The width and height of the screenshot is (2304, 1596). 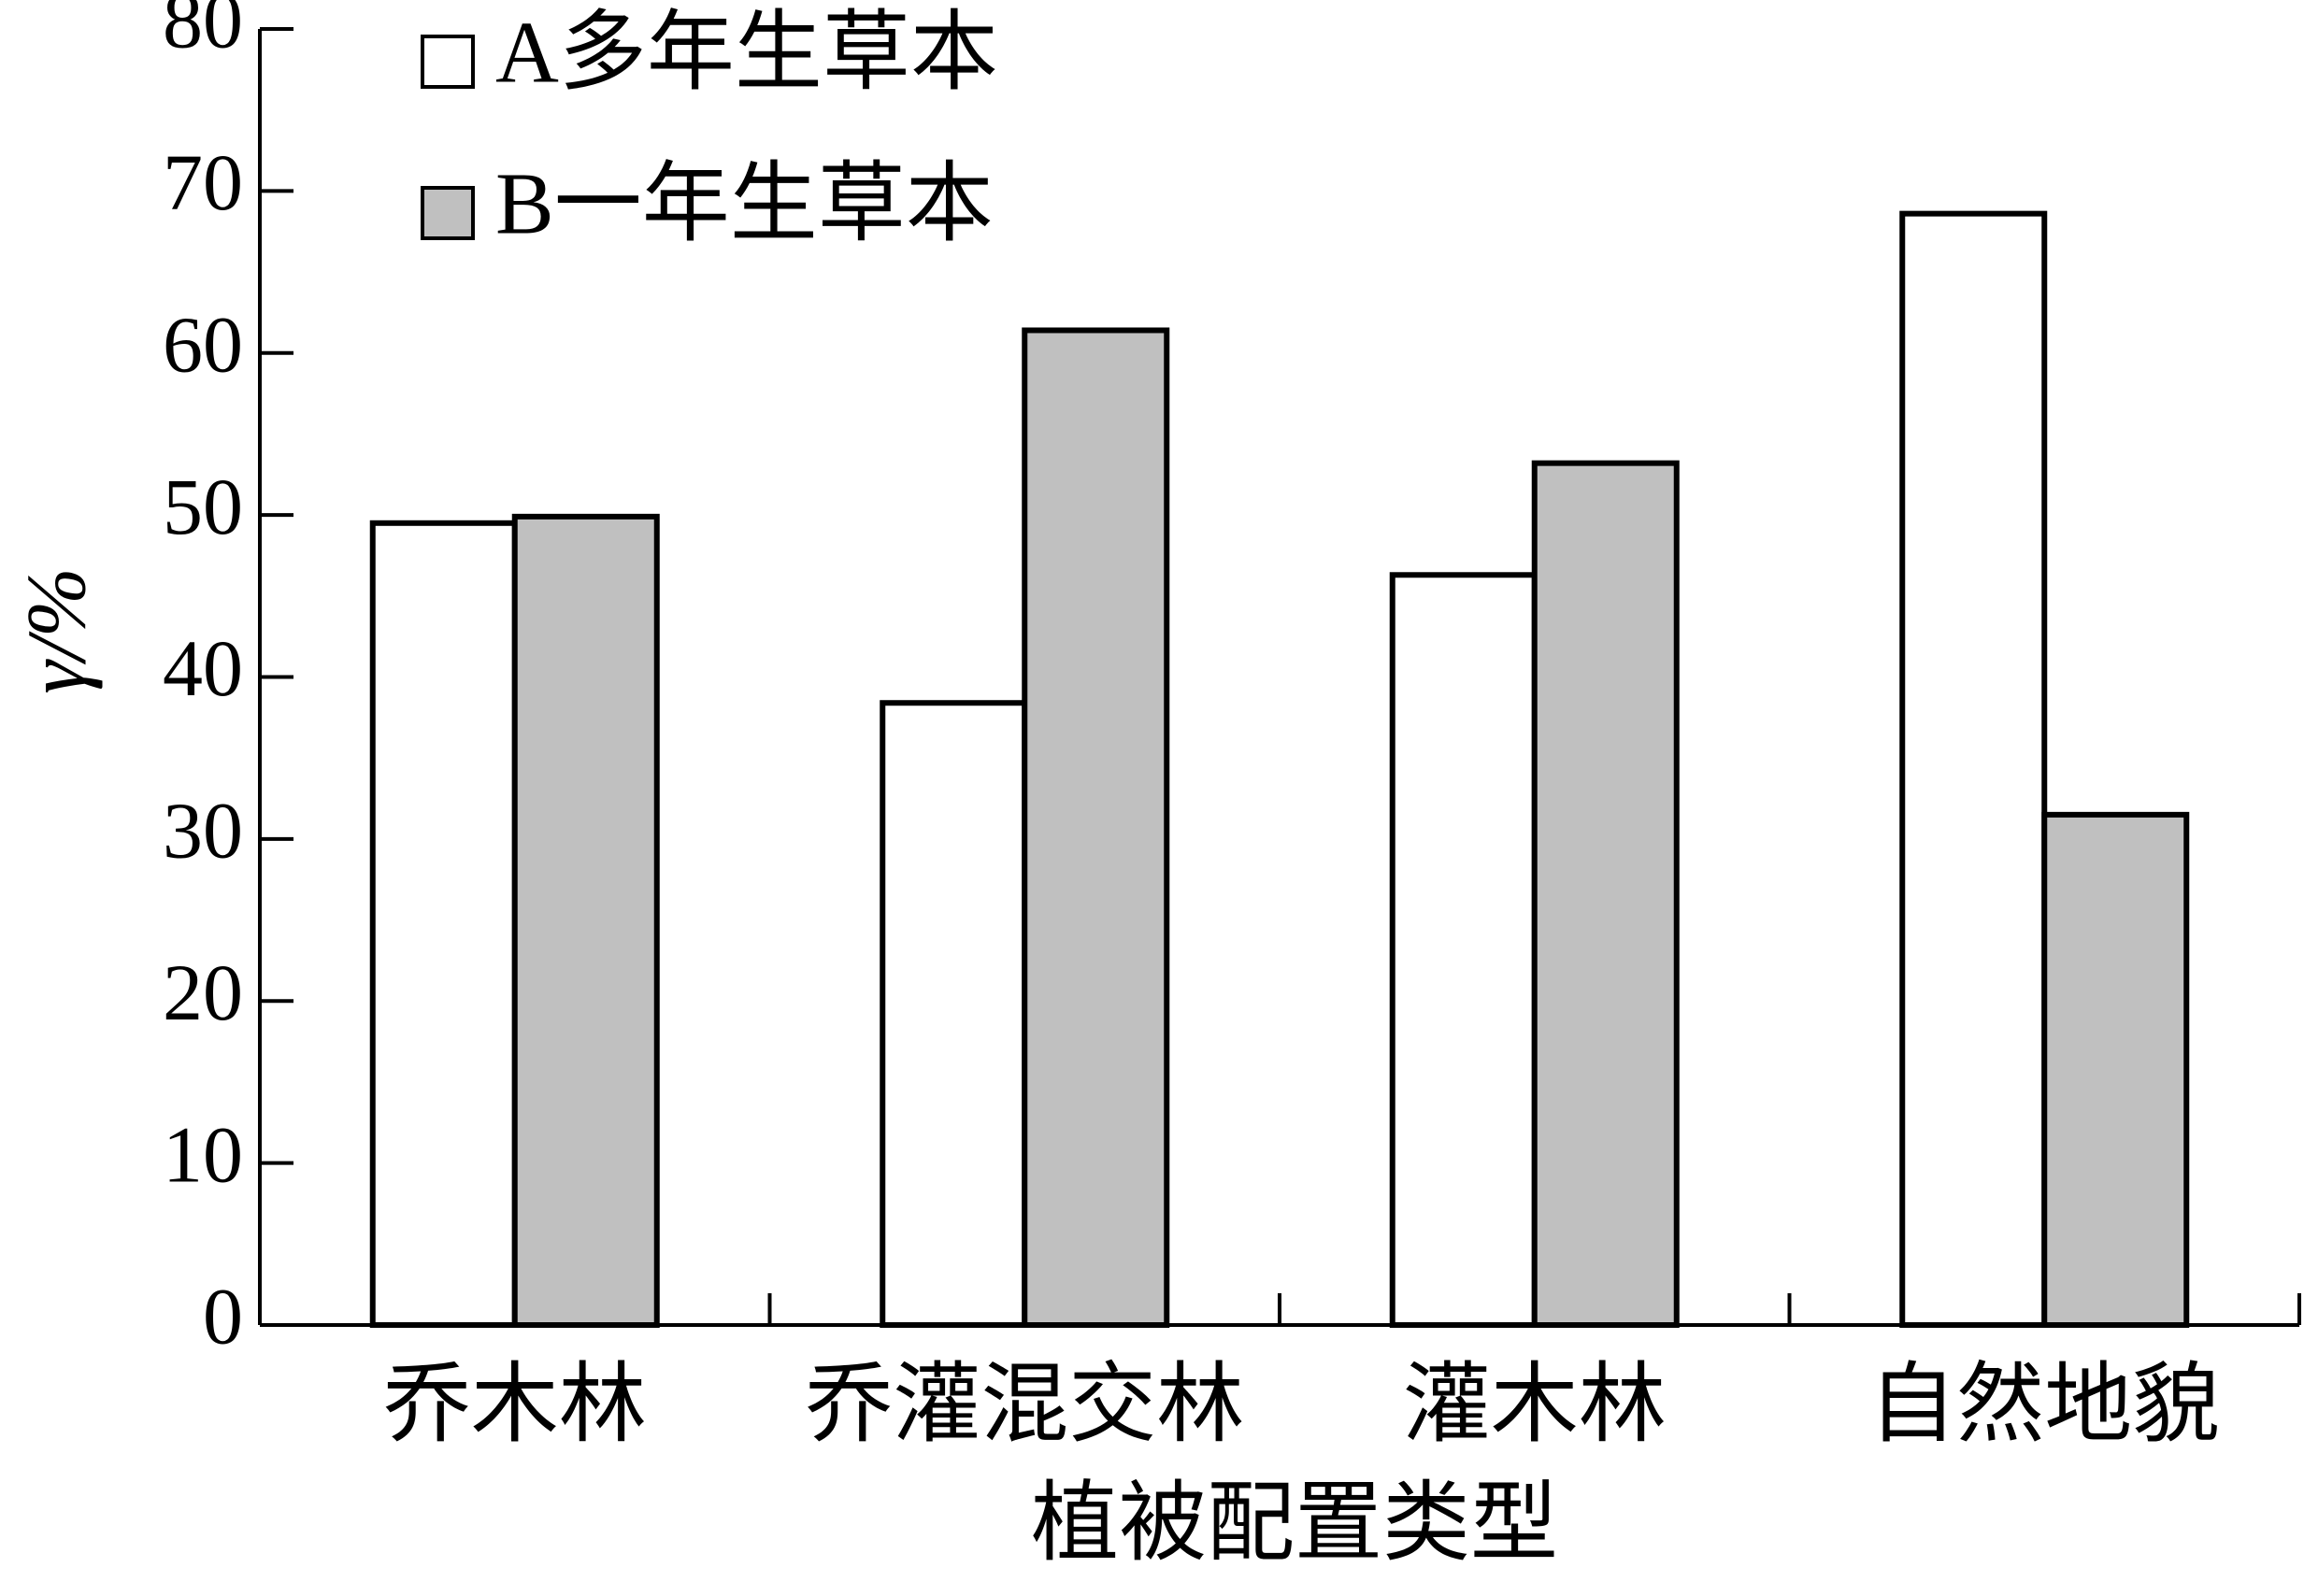 What do you see at coordinates (1535, 1405) in the screenshot?
I see `x-tick-label: 灌木林` at bounding box center [1535, 1405].